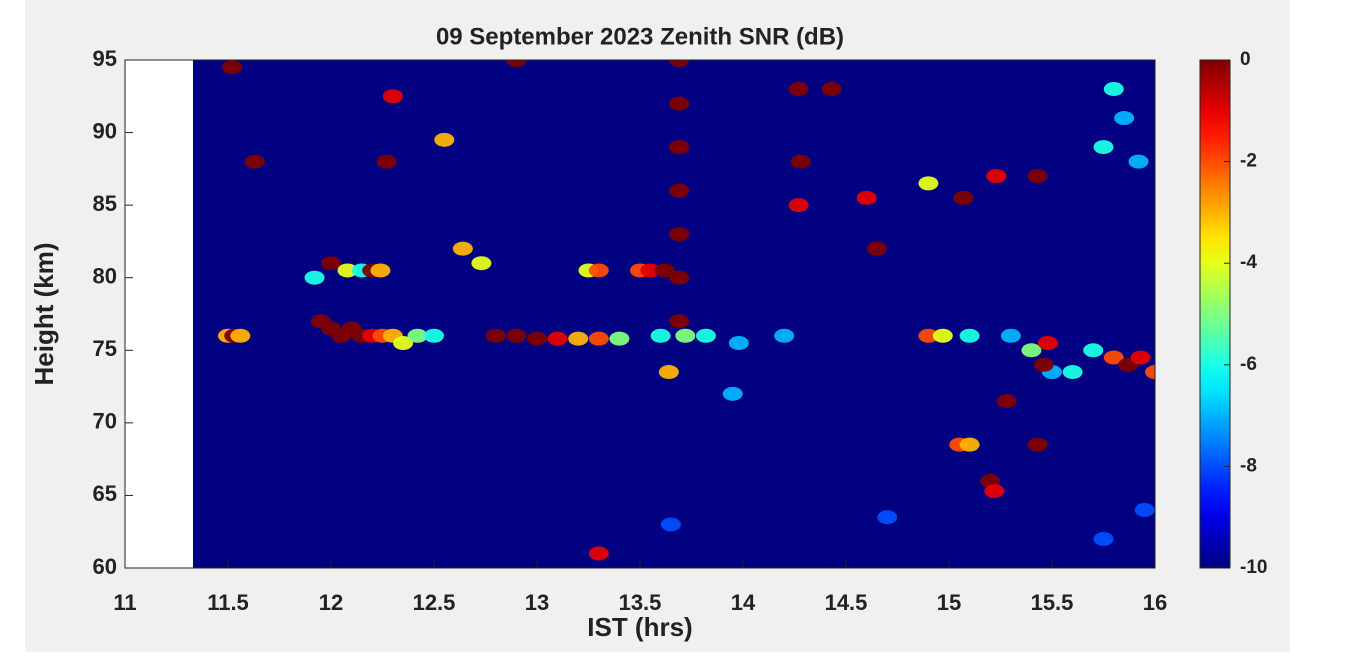 The height and width of the screenshot is (657, 1354). Describe the element at coordinates (105, 566) in the screenshot. I see `y-tick-label: 60` at that location.